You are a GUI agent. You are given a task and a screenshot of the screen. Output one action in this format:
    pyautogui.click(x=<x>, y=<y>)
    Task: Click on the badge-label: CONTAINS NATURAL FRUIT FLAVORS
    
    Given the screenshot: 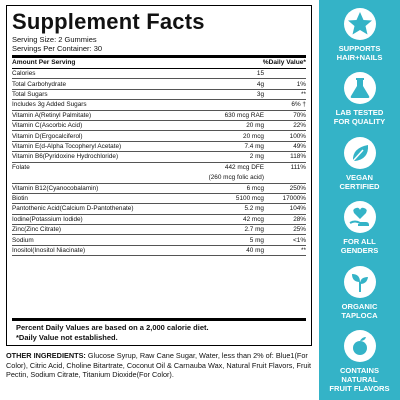 What is the action you would take?
    pyautogui.click(x=359, y=379)
    